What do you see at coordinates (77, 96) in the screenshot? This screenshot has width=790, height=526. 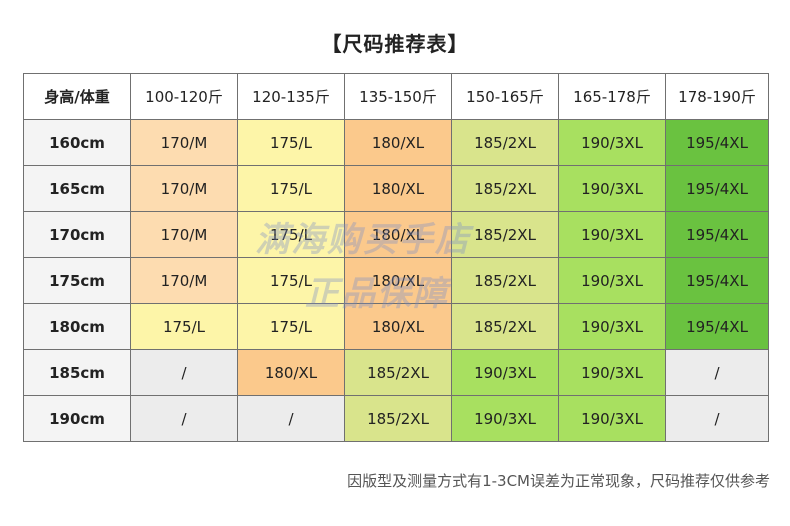 I see `corner-header: 身高/体重` at bounding box center [77, 96].